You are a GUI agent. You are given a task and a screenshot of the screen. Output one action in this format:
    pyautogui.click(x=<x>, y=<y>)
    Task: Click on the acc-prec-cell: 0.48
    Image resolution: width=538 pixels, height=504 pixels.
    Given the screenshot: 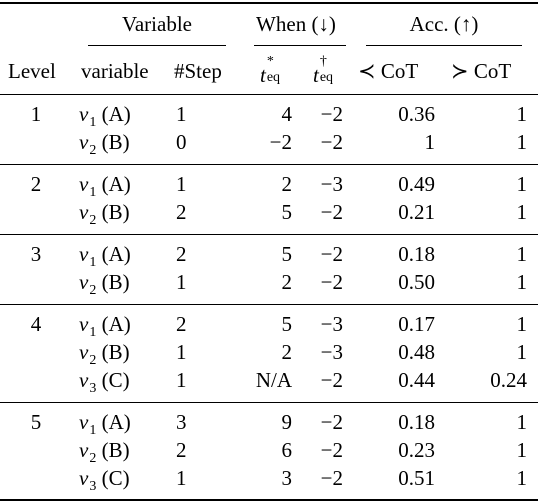 What is the action you would take?
    pyautogui.click(x=416, y=352)
    